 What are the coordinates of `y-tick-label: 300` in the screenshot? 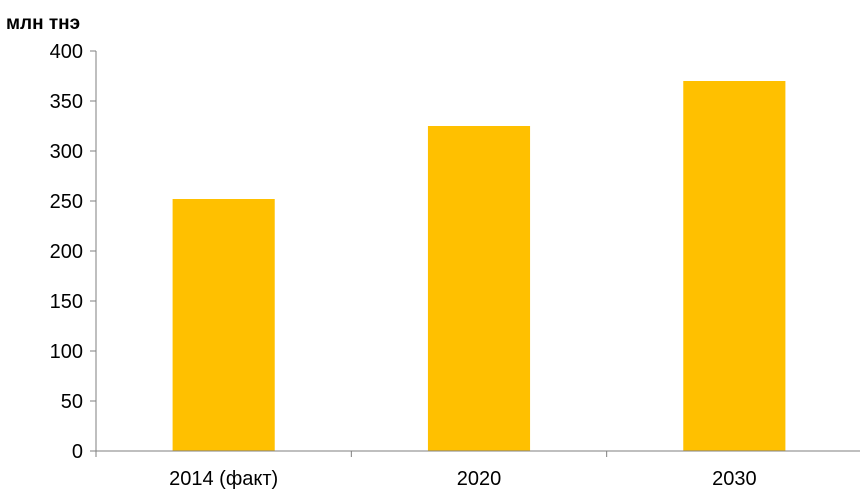 It's located at (66, 152).